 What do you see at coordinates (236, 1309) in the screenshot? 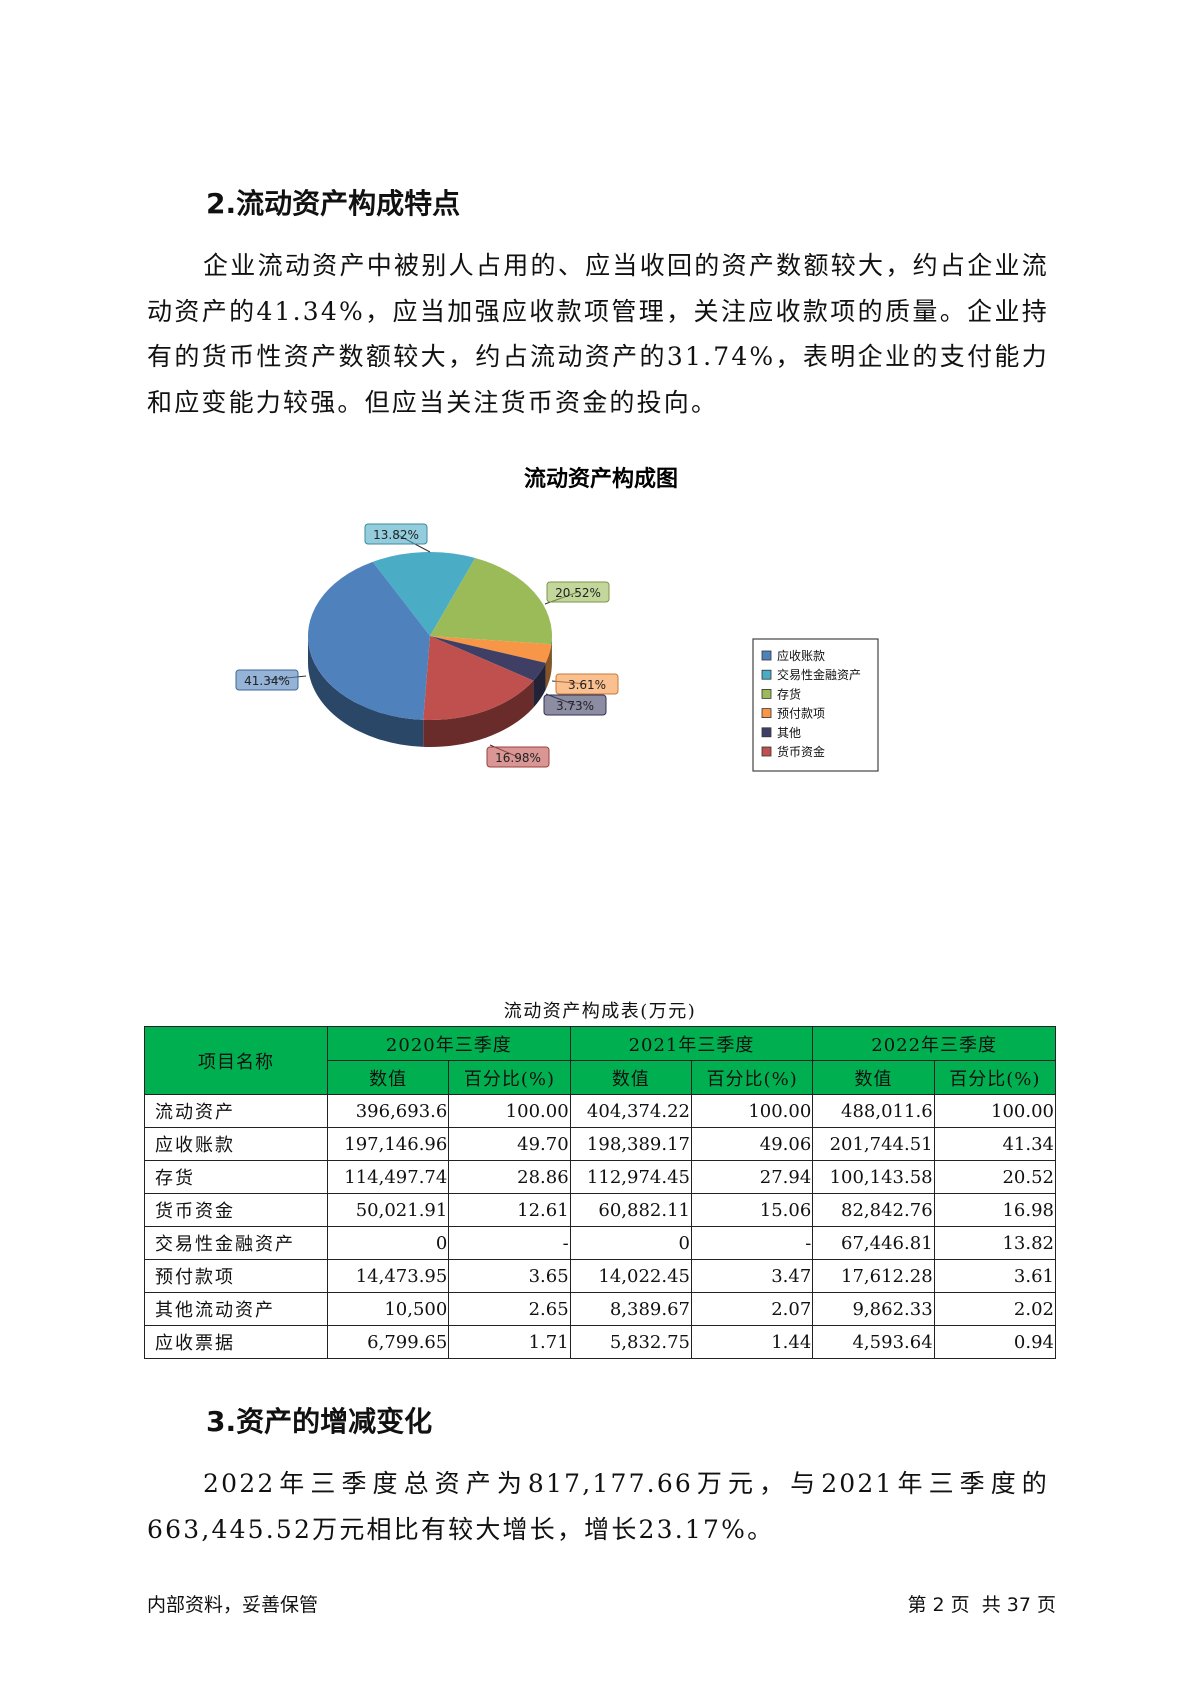
I see `row-name: 其他流动资产` at bounding box center [236, 1309].